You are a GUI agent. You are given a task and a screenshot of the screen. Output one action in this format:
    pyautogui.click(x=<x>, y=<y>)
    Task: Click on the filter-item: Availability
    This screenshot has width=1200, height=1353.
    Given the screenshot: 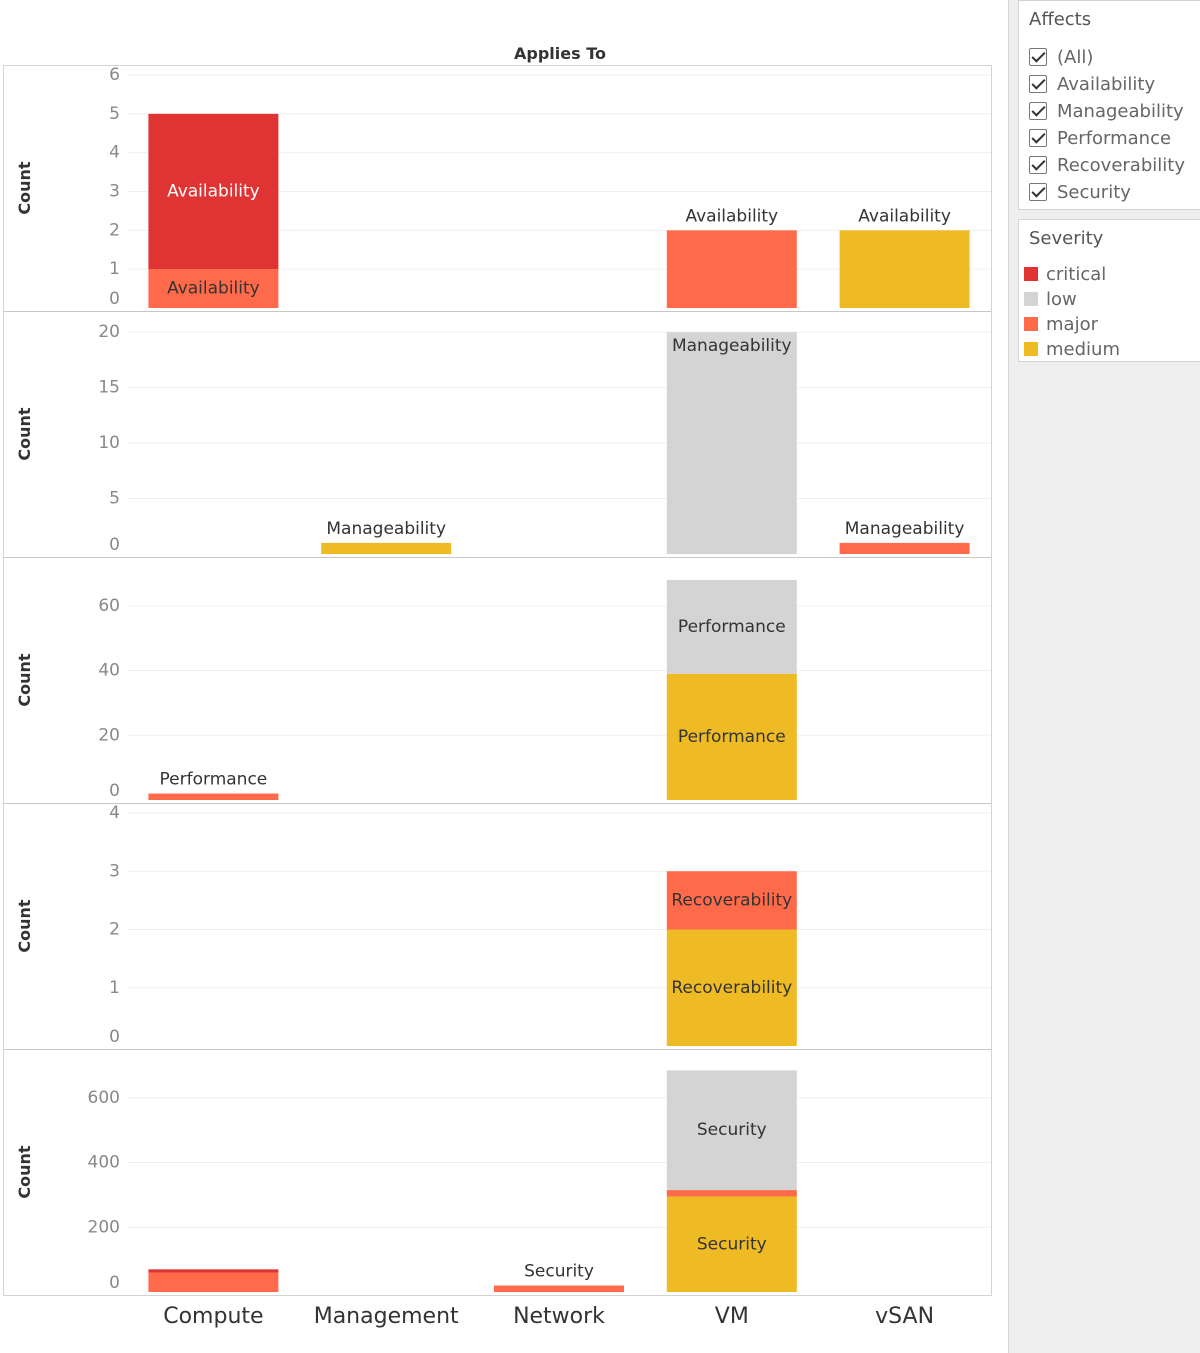 What is the action you would take?
    pyautogui.click(x=1092, y=84)
    